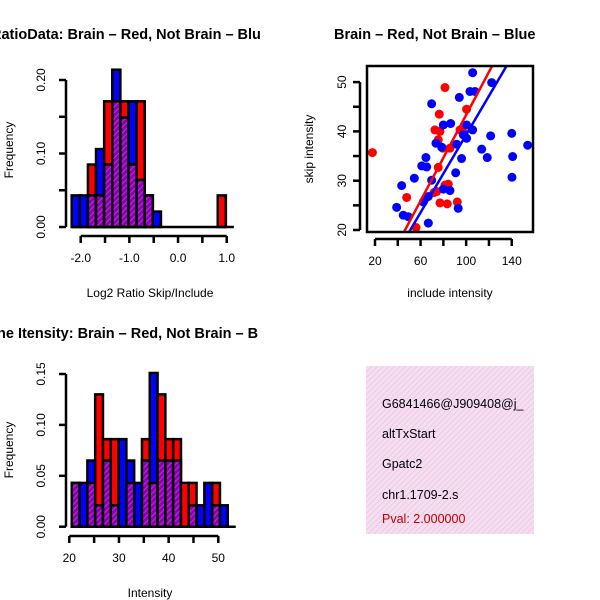 The height and width of the screenshot is (600, 600). What do you see at coordinates (9, 150) in the screenshot?
I see `ratio-histogram-ylabel: Frequency` at bounding box center [9, 150].